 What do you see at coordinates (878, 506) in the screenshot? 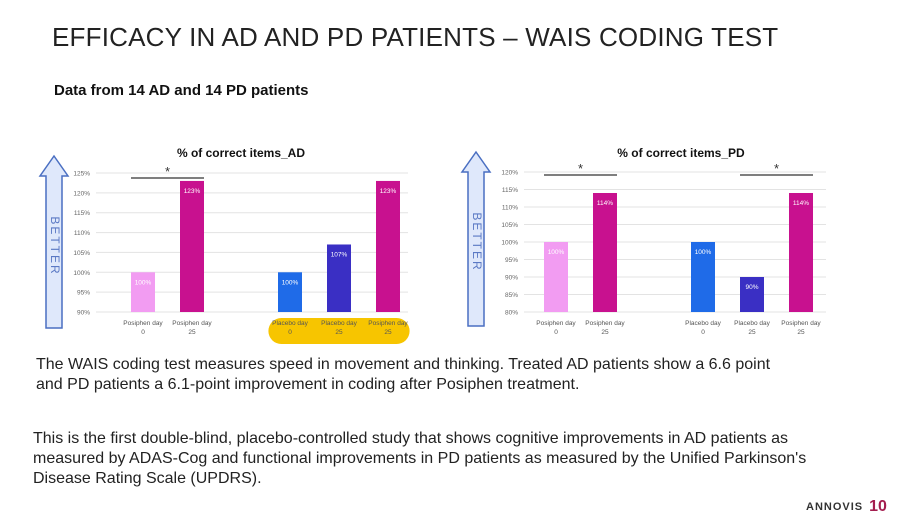
I see `page-number: 10` at bounding box center [878, 506].